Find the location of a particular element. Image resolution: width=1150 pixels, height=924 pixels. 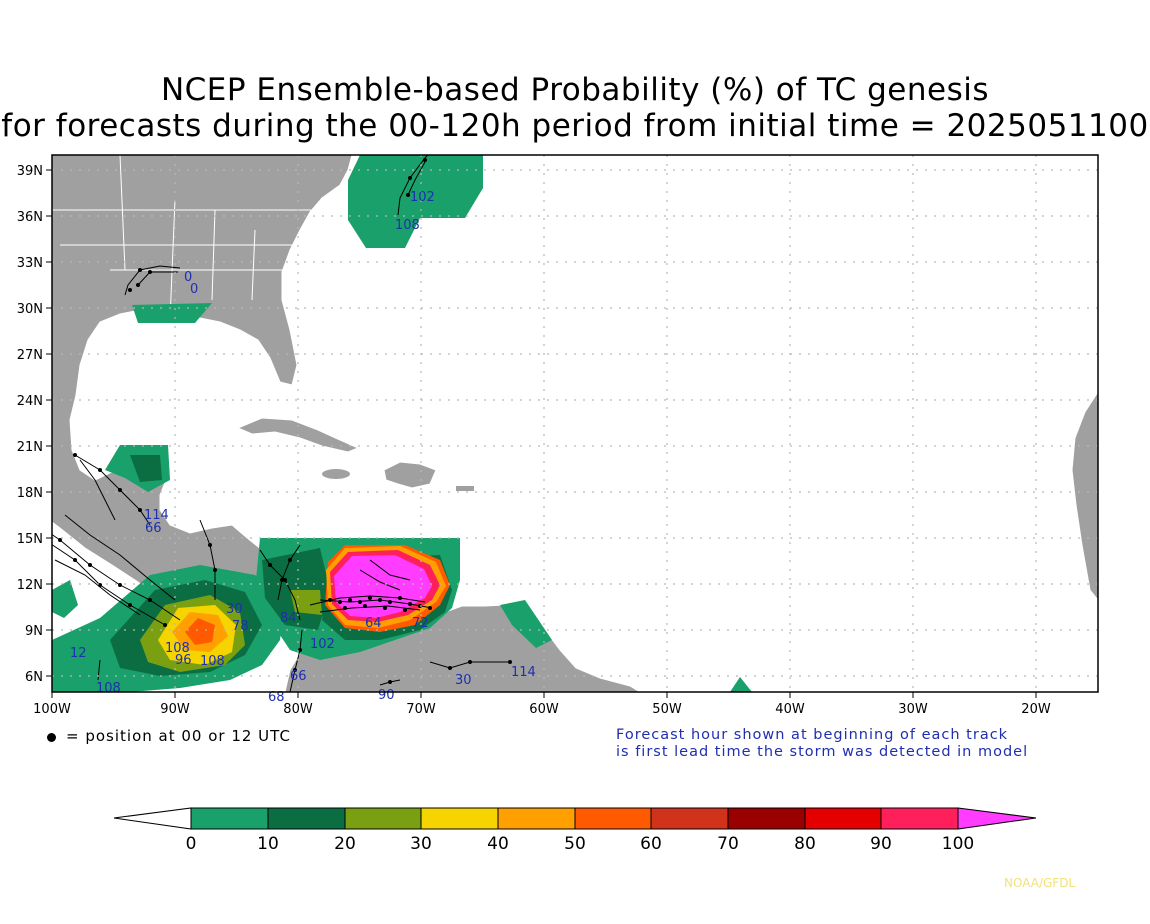

colorbar-tick-label: 30 is located at coordinates (421, 844).